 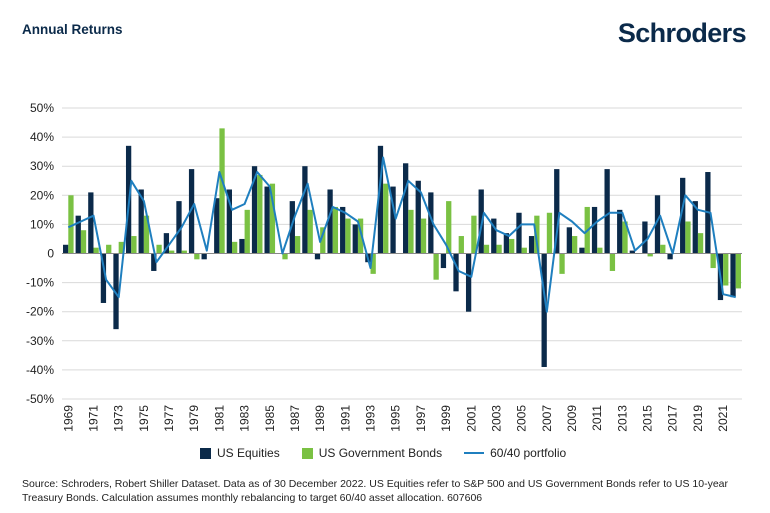 What do you see at coordinates (528, 453) in the screenshot?
I see `legend-label-portfolio: 60/40 portfolio` at bounding box center [528, 453].